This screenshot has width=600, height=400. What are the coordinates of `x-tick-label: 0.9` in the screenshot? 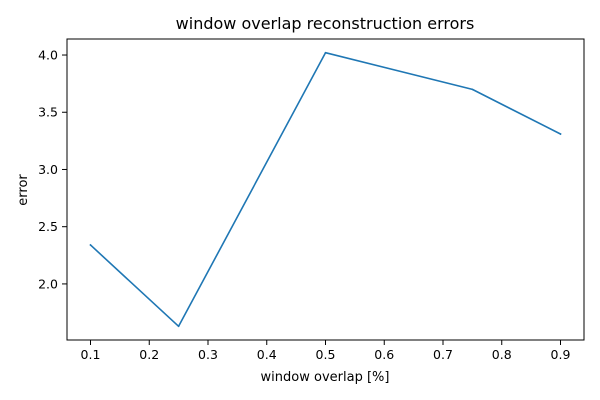 It's located at (561, 354).